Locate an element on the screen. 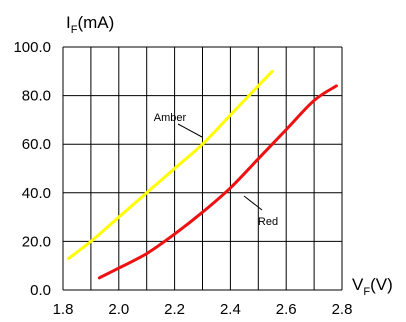 The height and width of the screenshot is (322, 406). y-tick-label: 20.0 is located at coordinates (36, 241).